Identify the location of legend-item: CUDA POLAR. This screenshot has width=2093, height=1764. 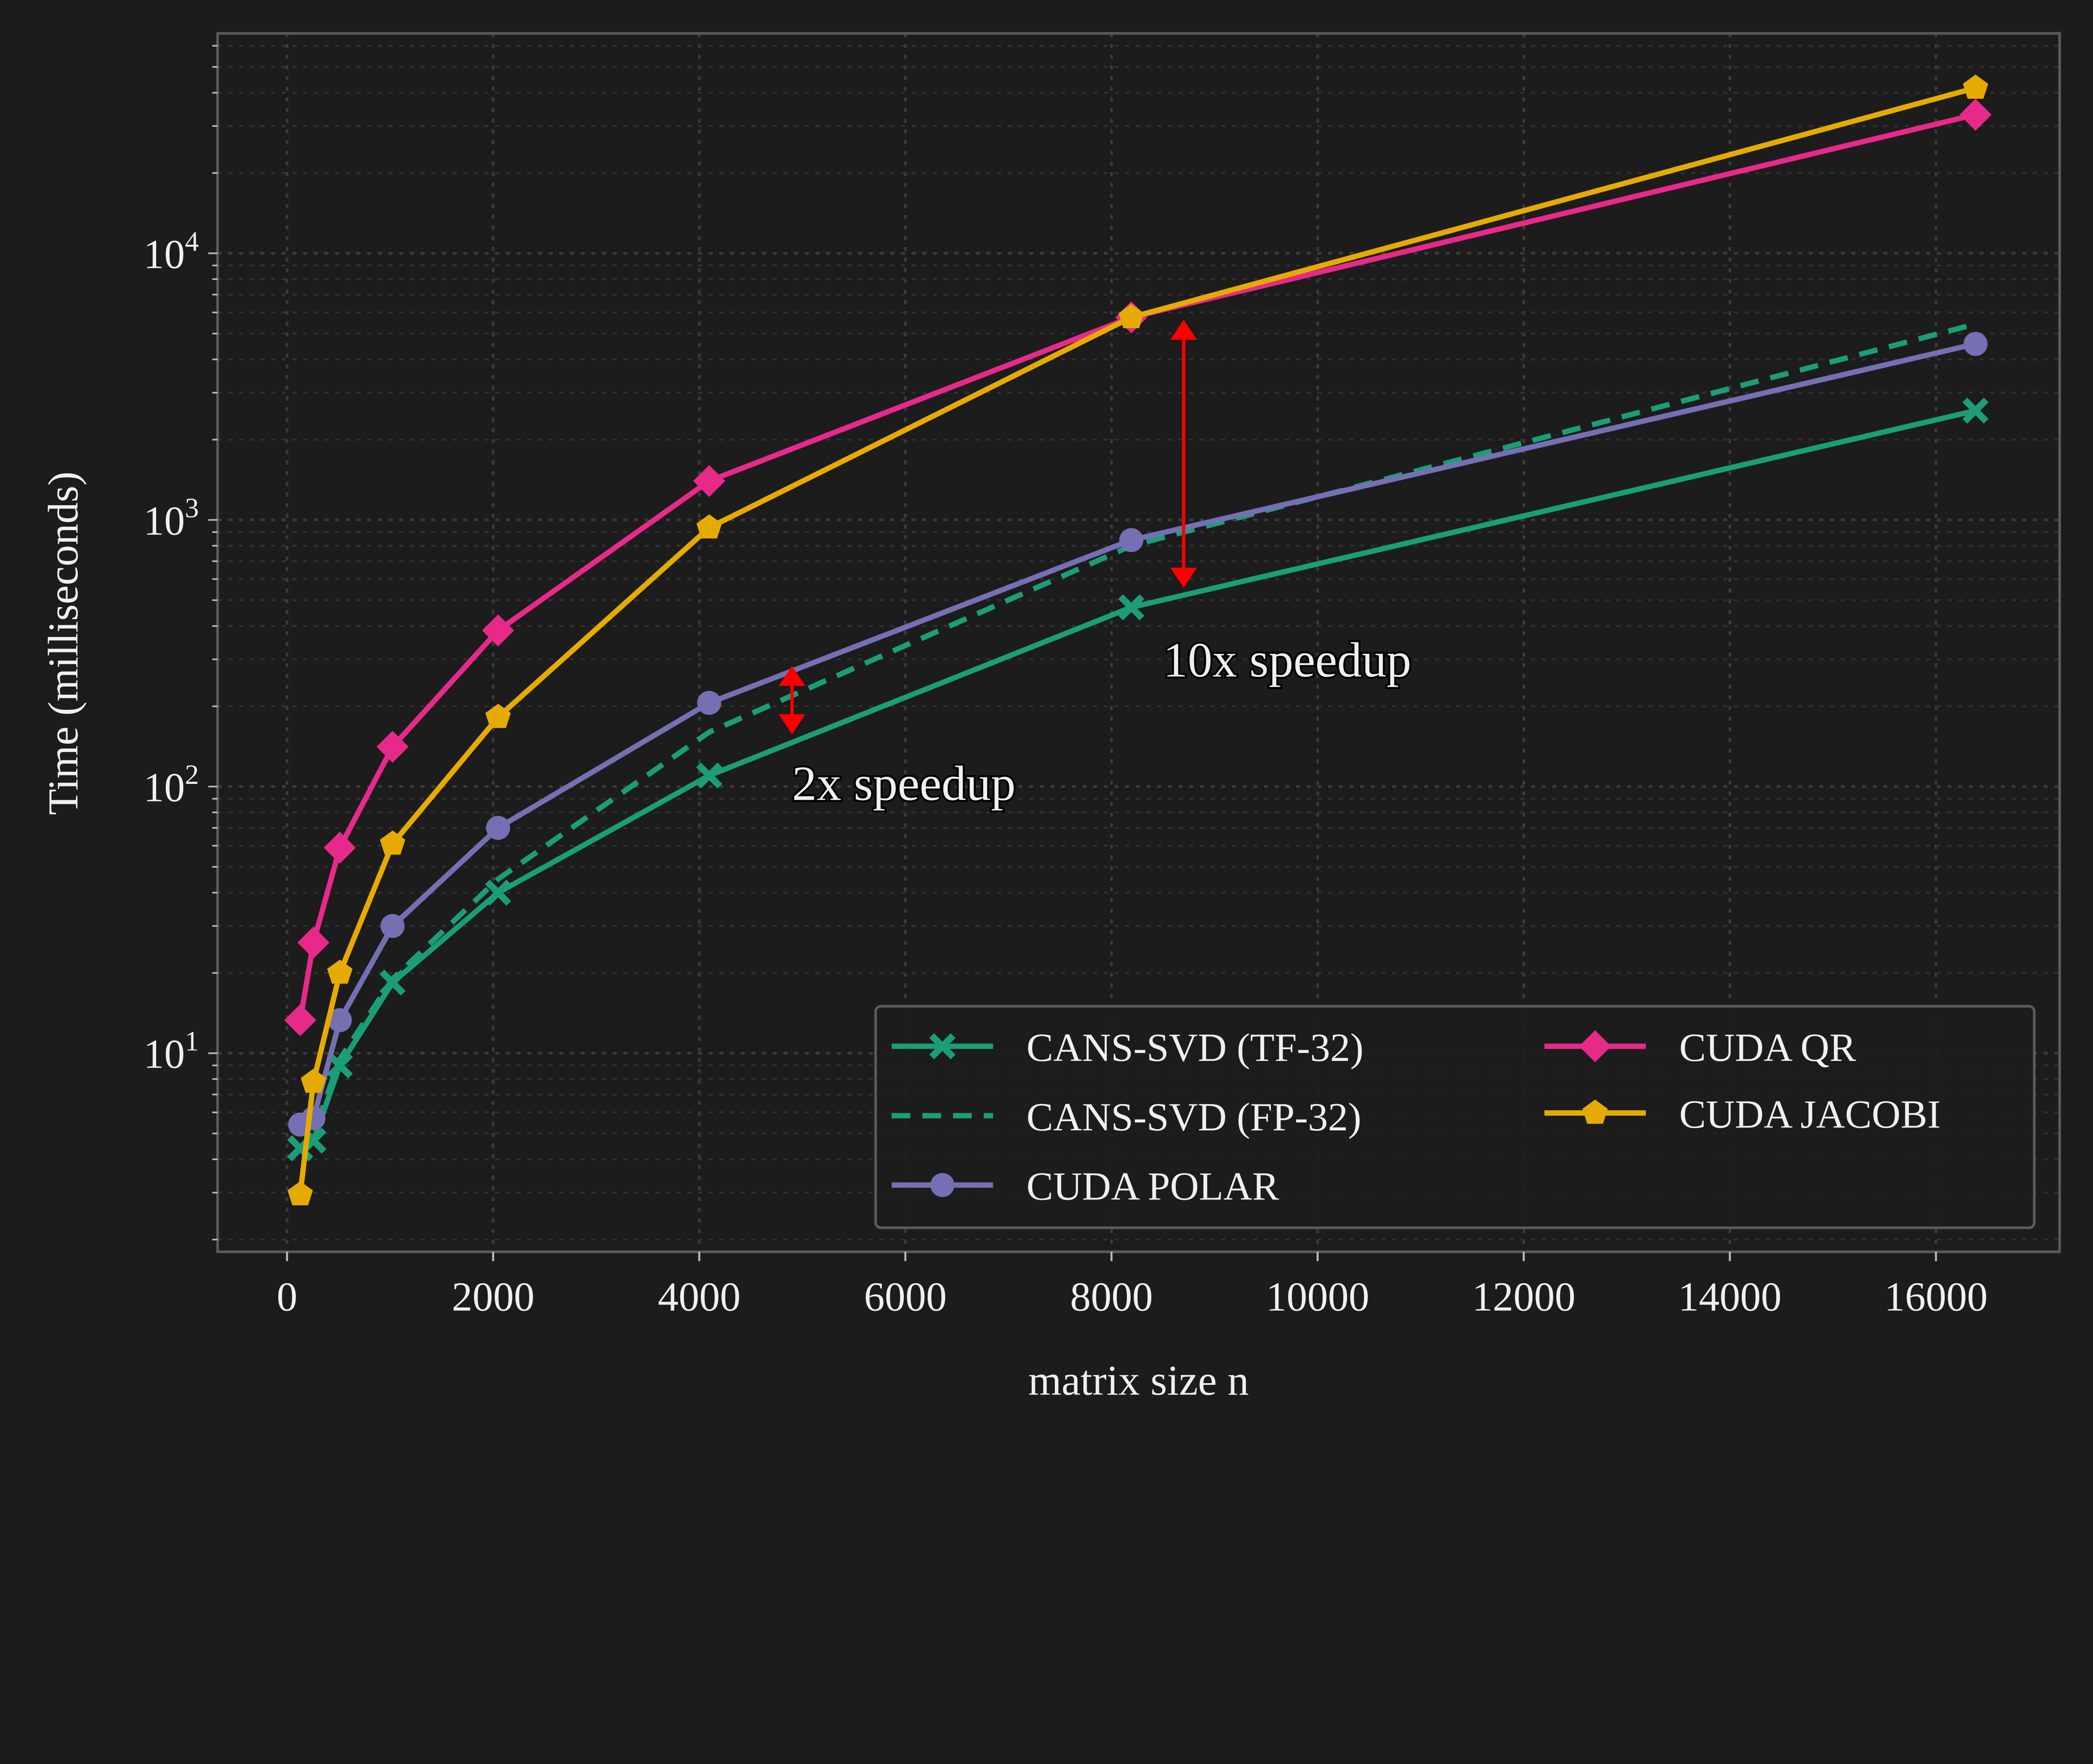
(1085, 1186).